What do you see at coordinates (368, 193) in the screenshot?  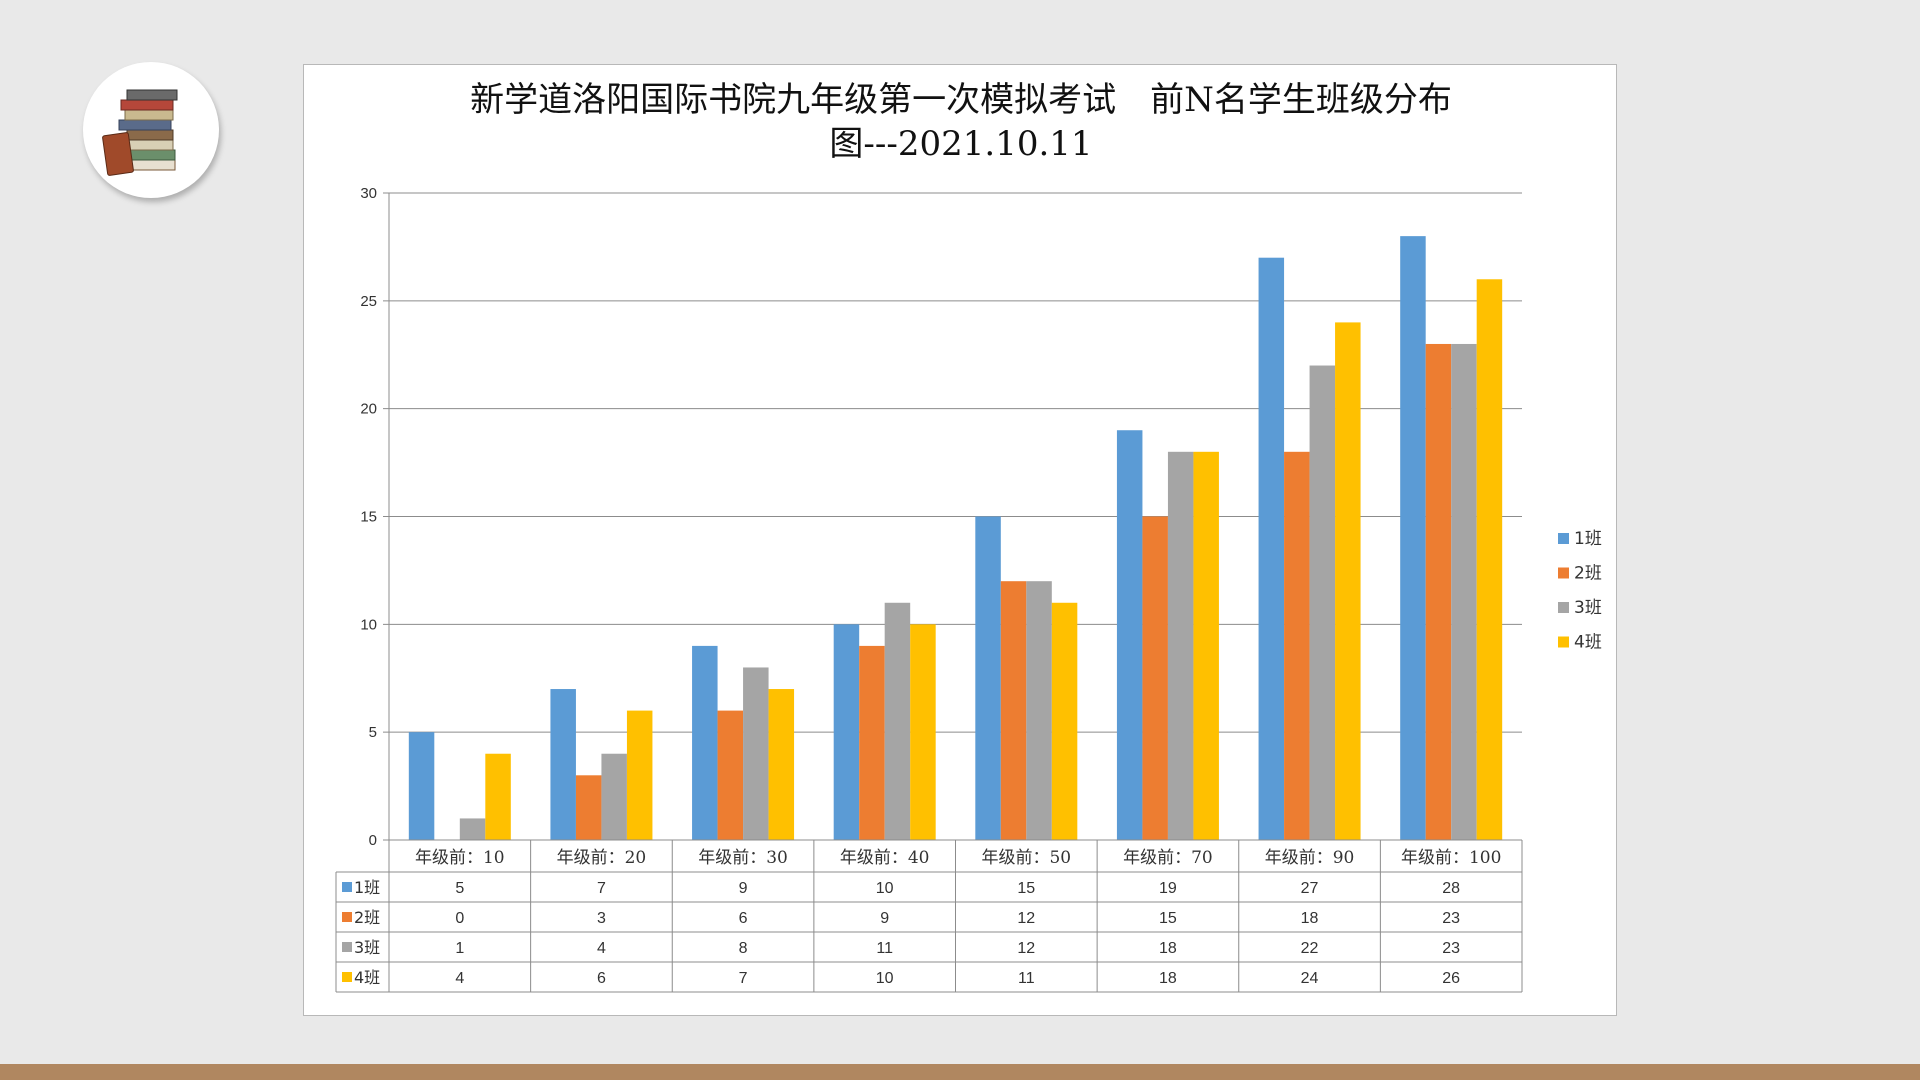 I see `y-tick-label: 30` at bounding box center [368, 193].